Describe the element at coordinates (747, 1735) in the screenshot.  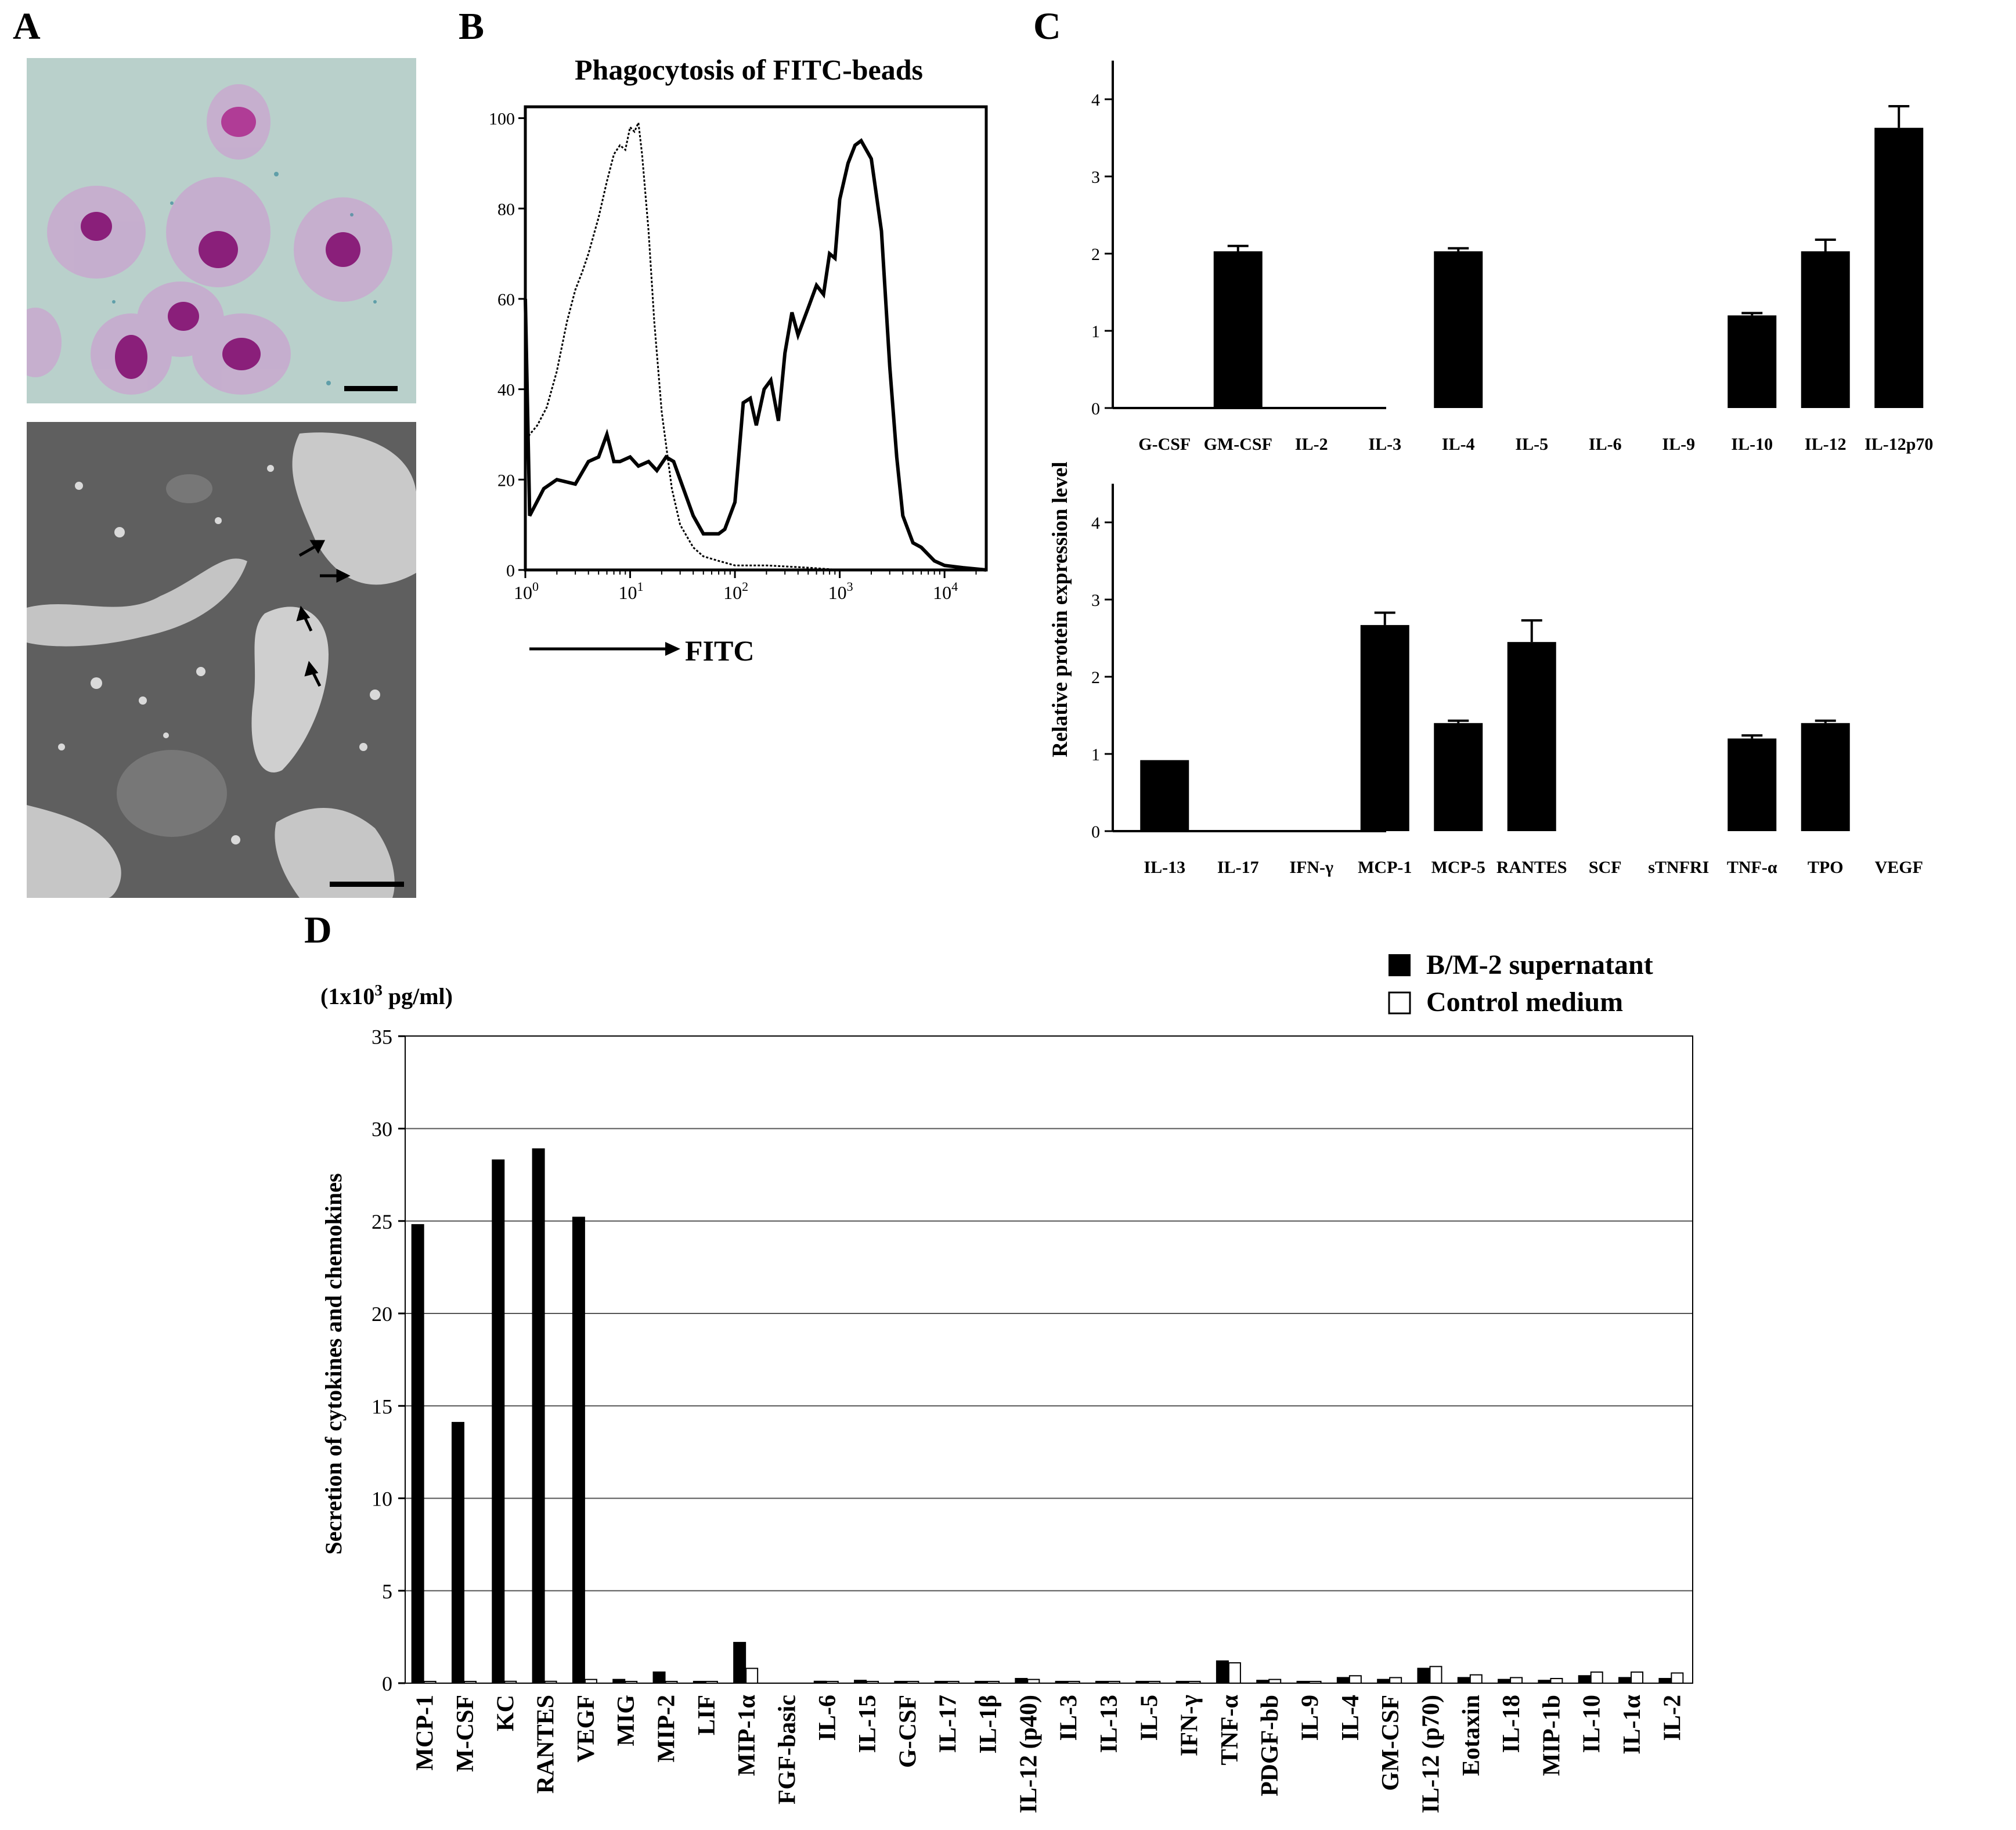
I see `d-category-label: MIP-1α` at that location.